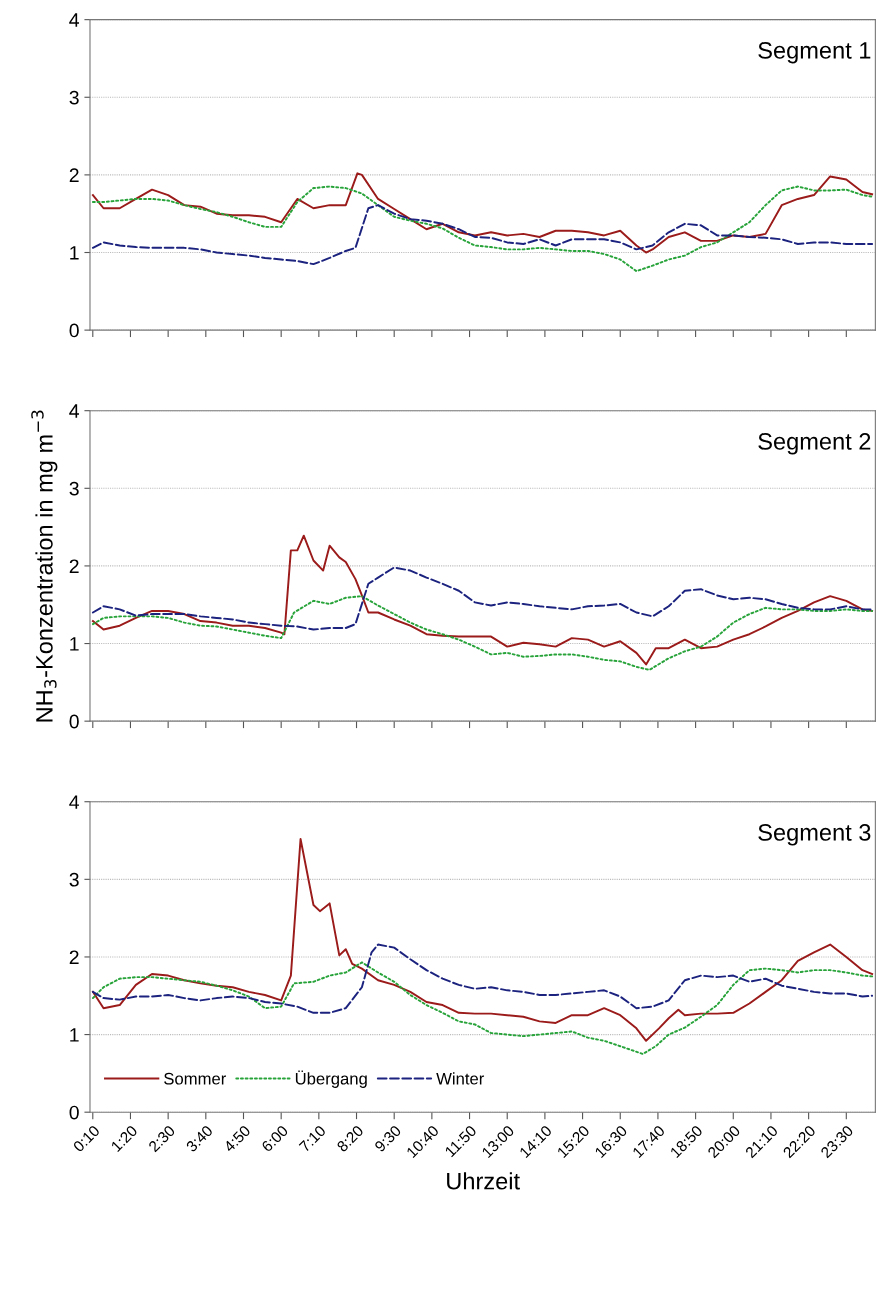 The height and width of the screenshot is (1310, 878). Describe the element at coordinates (86, 1138) in the screenshot. I see `x-tick-label: 0:10` at that location.